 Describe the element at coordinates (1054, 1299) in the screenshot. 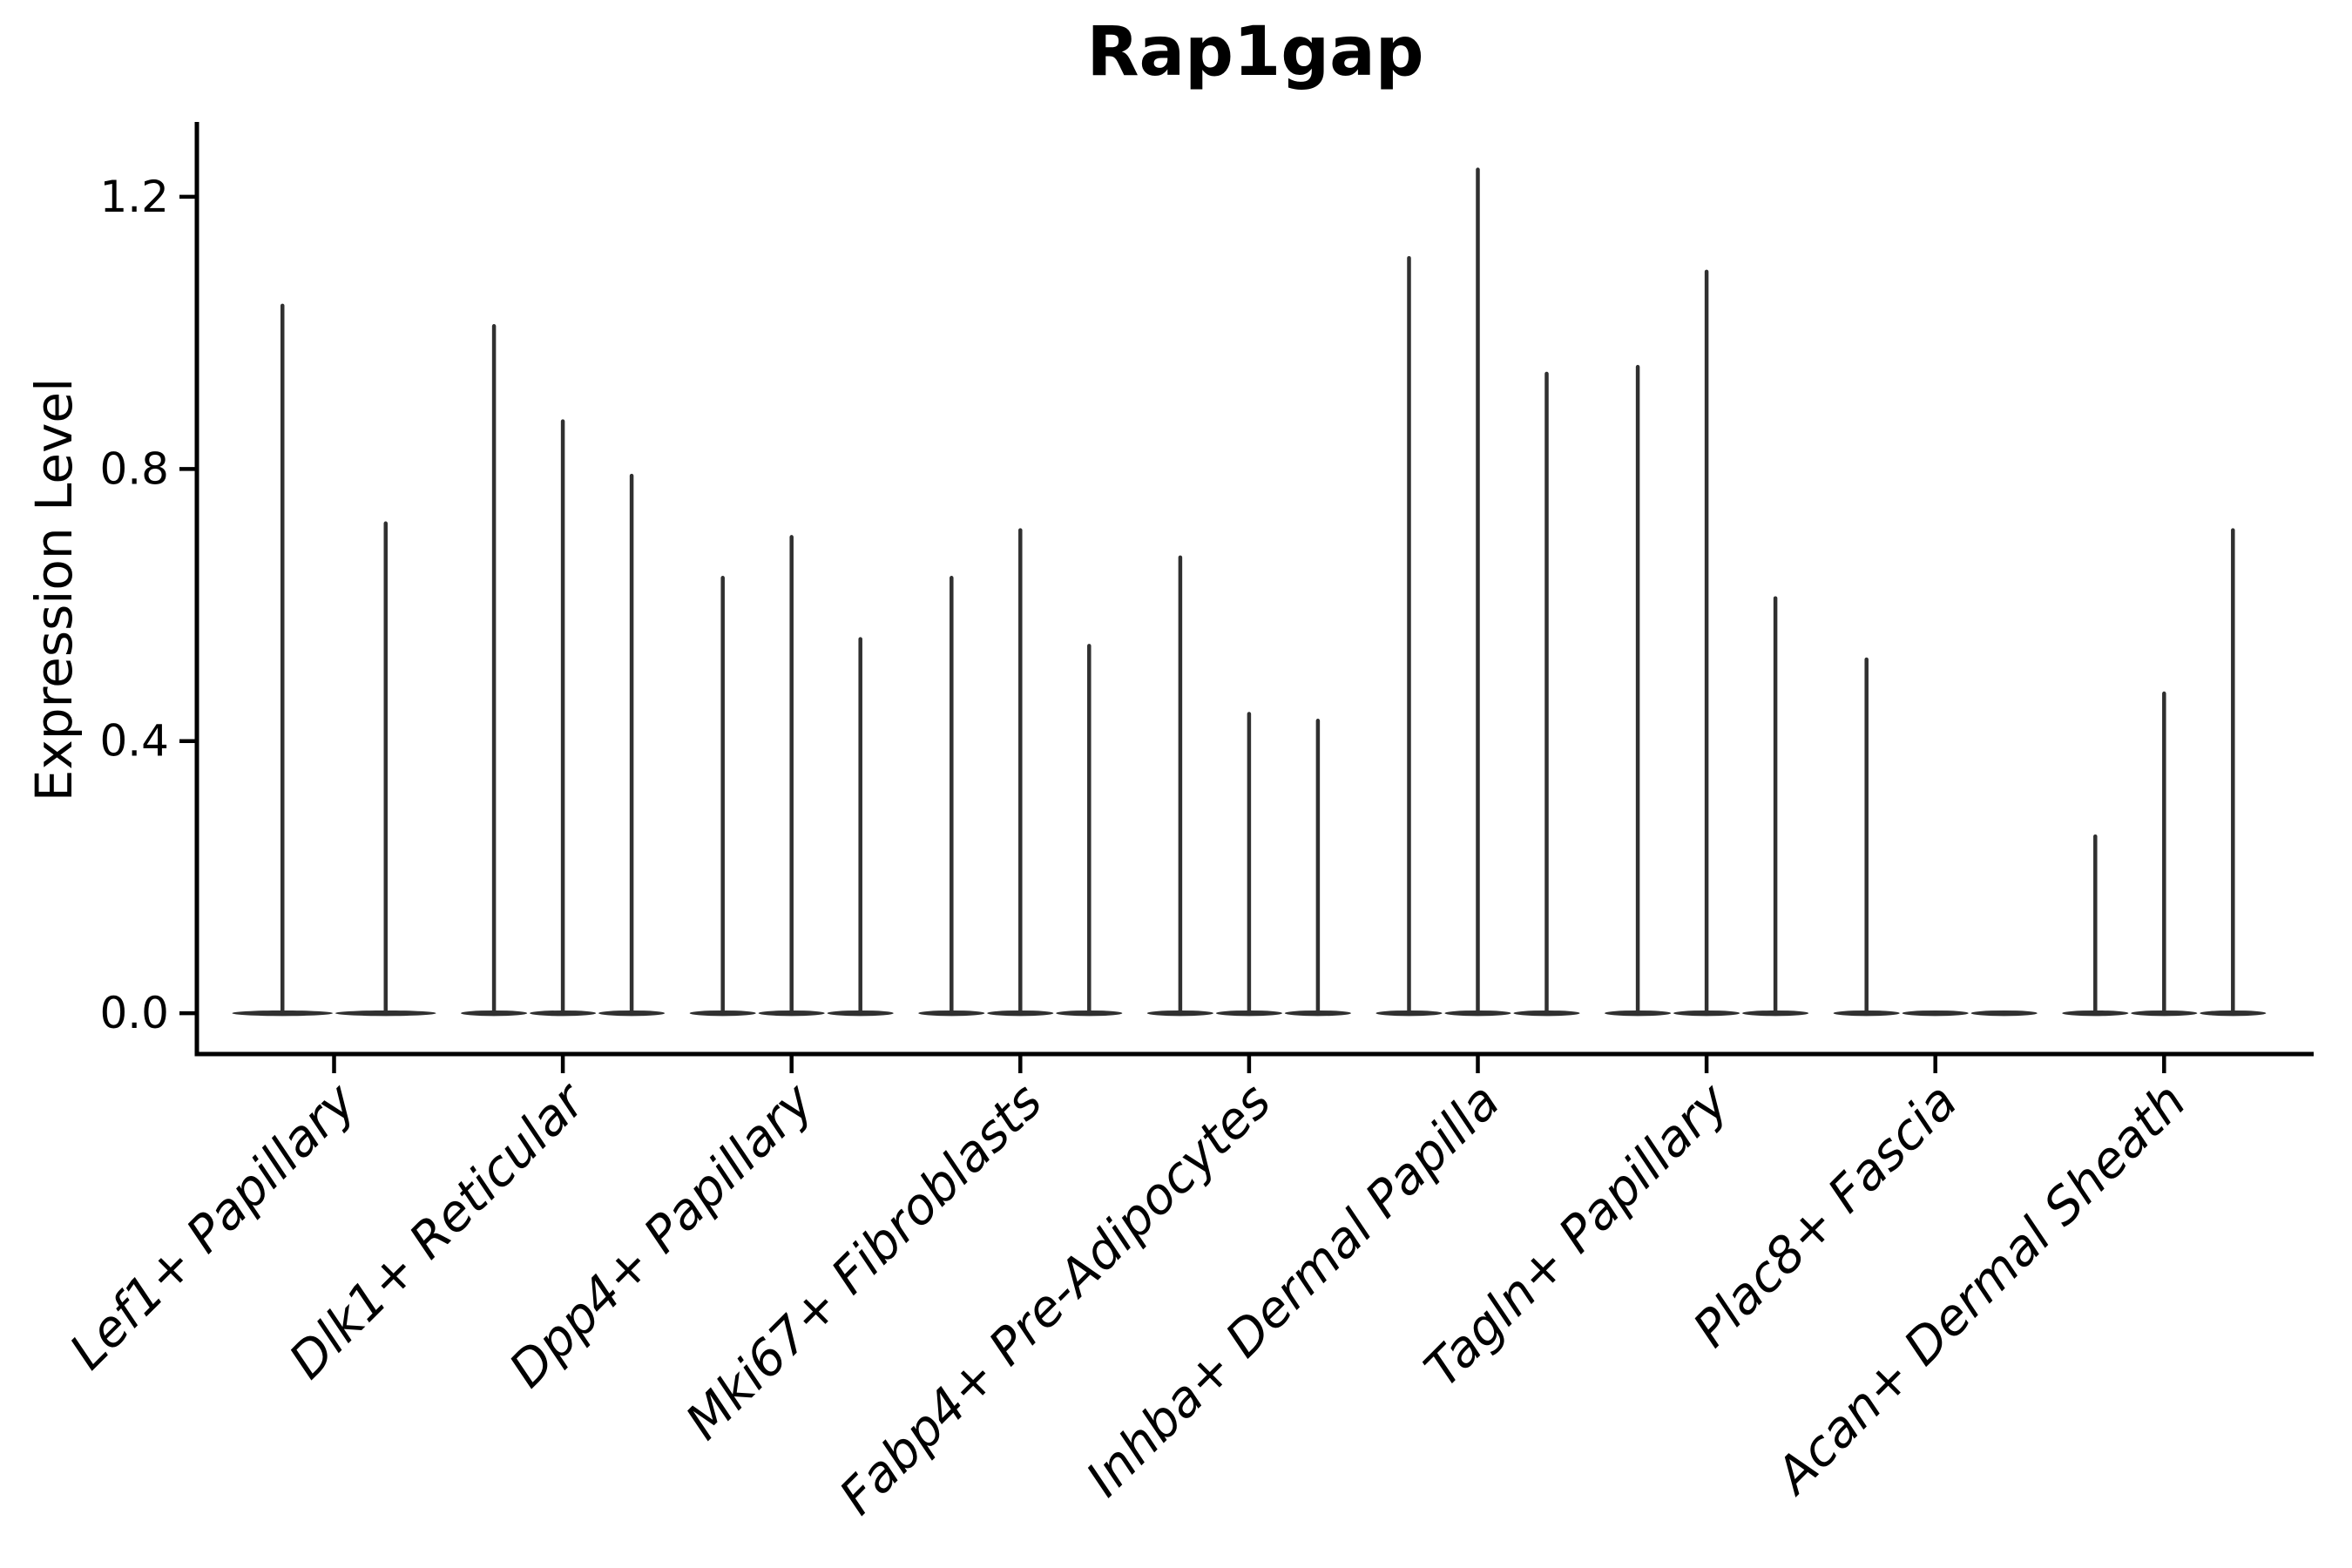

I see `x-tick-label: Fabp4+ Pre-Adipocytes` at that location.